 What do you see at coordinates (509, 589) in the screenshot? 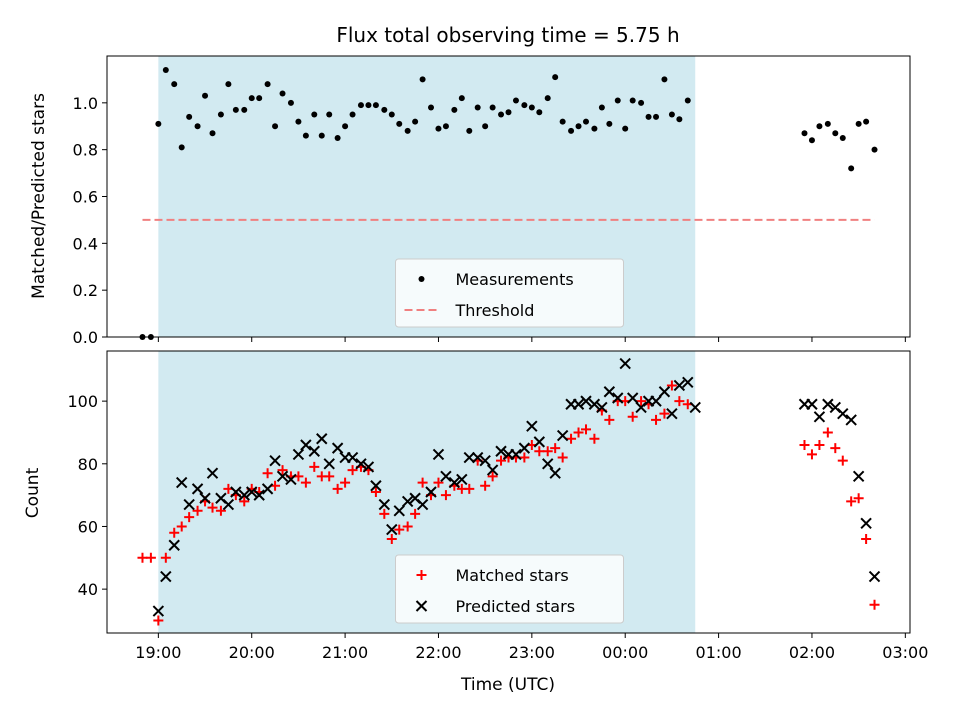
I see `legend-box` at bounding box center [509, 589].